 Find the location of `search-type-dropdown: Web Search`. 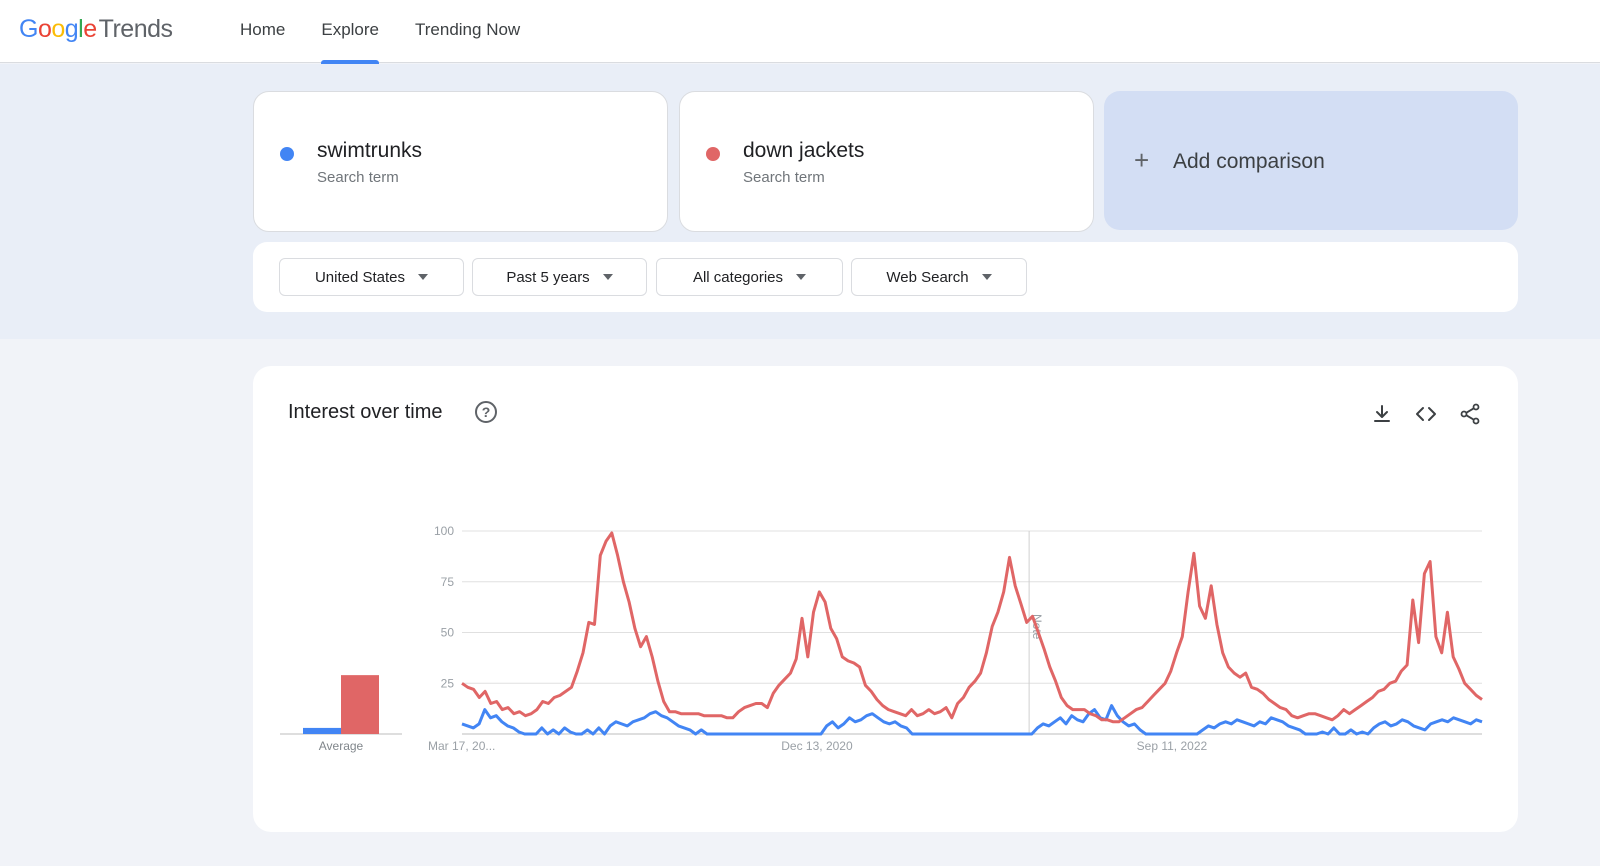

search-type-dropdown: Web Search is located at coordinates (939, 277).